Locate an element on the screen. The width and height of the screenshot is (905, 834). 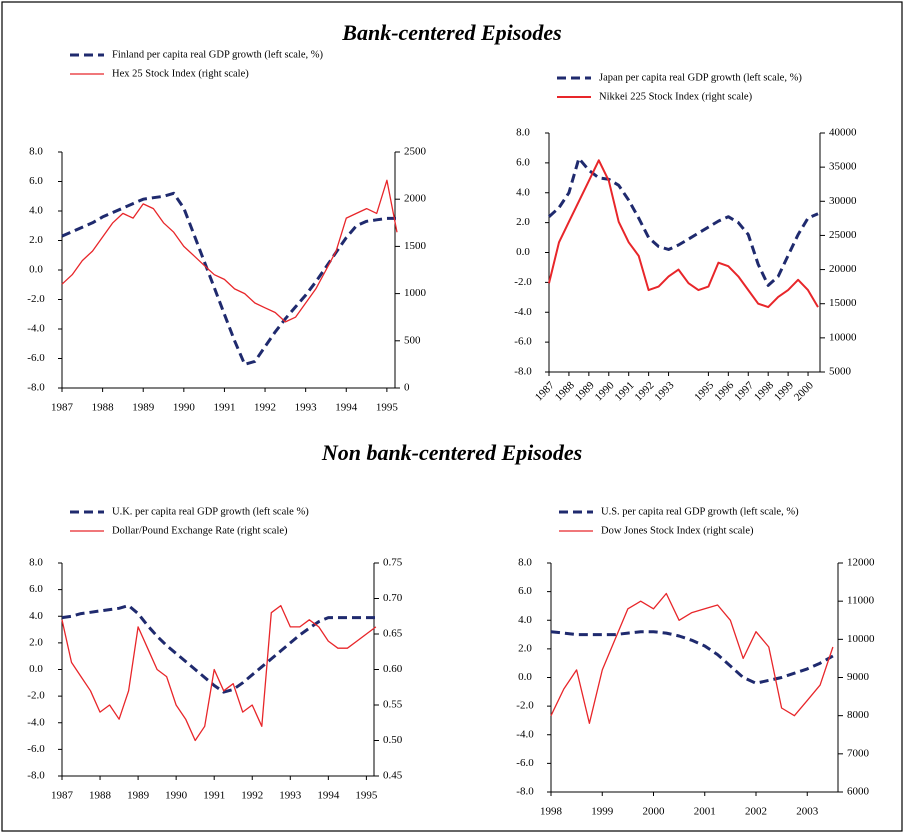
x-tick-label: 2002 is located at coordinates (756, 812).